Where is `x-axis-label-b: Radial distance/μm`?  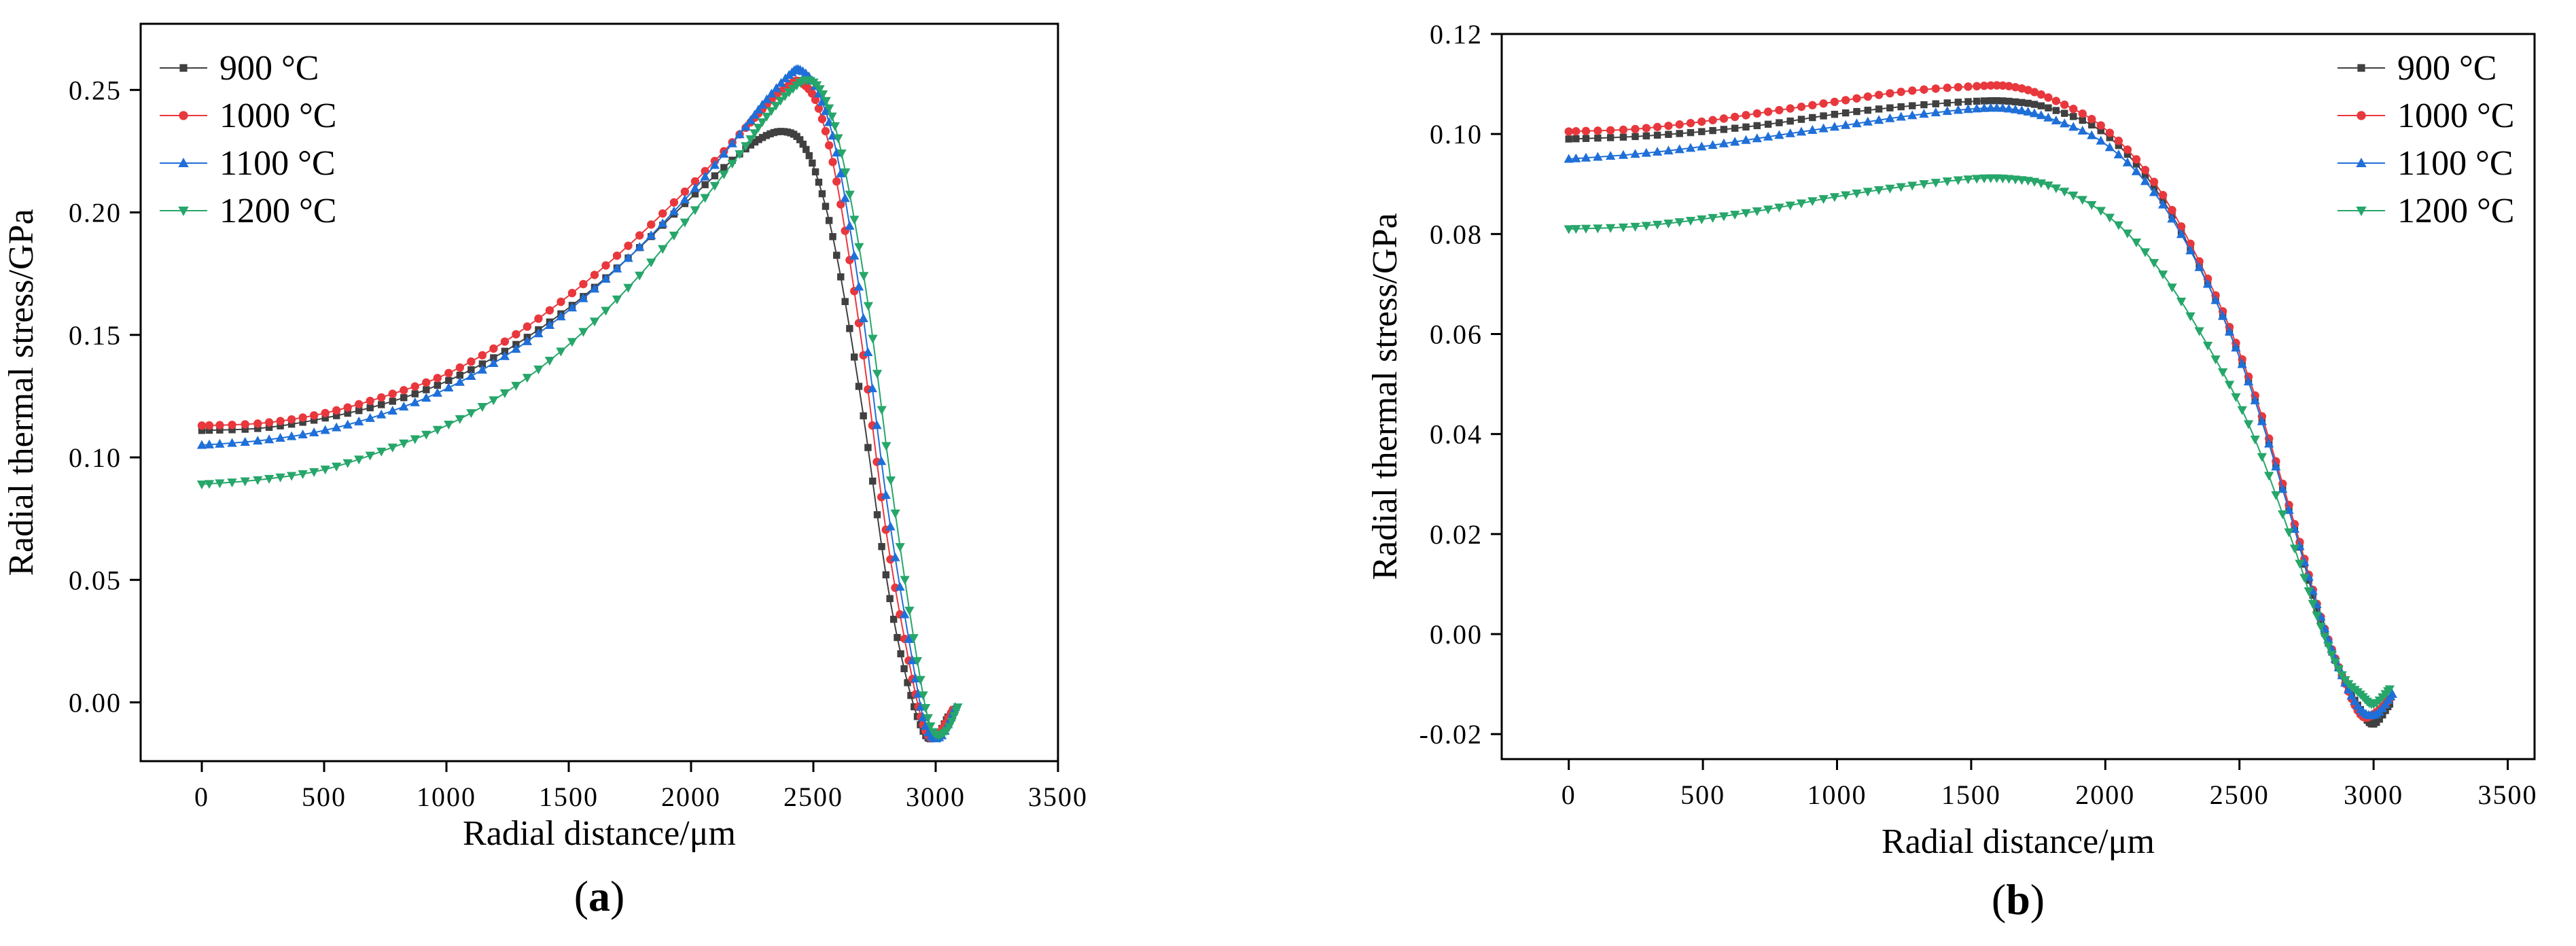
x-axis-label-b: Radial distance/μm is located at coordinates (2018, 841).